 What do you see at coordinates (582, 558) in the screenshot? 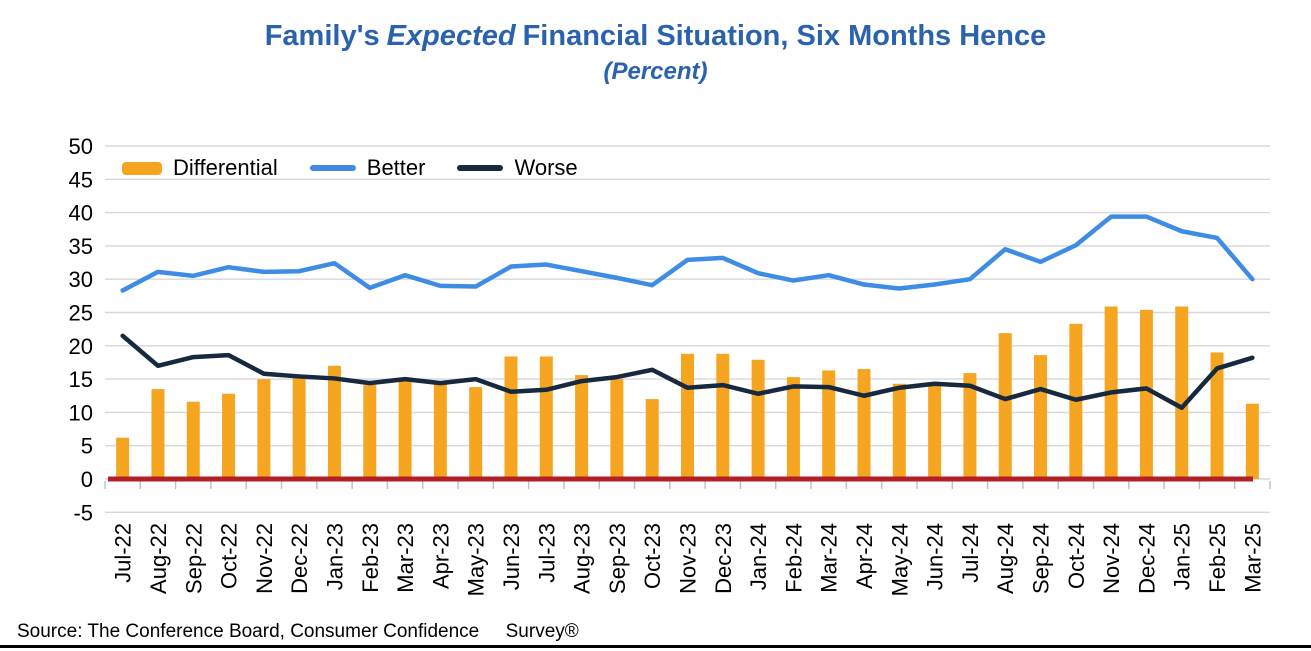
I see `x-axis-label: Aug-23` at bounding box center [582, 558].